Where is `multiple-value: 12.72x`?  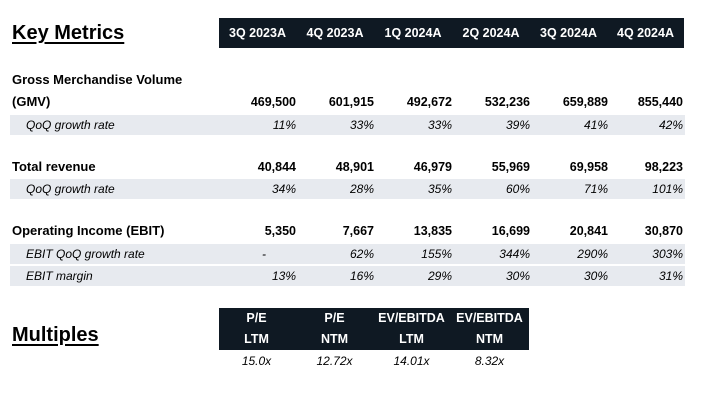 multiple-value: 12.72x is located at coordinates (334, 361).